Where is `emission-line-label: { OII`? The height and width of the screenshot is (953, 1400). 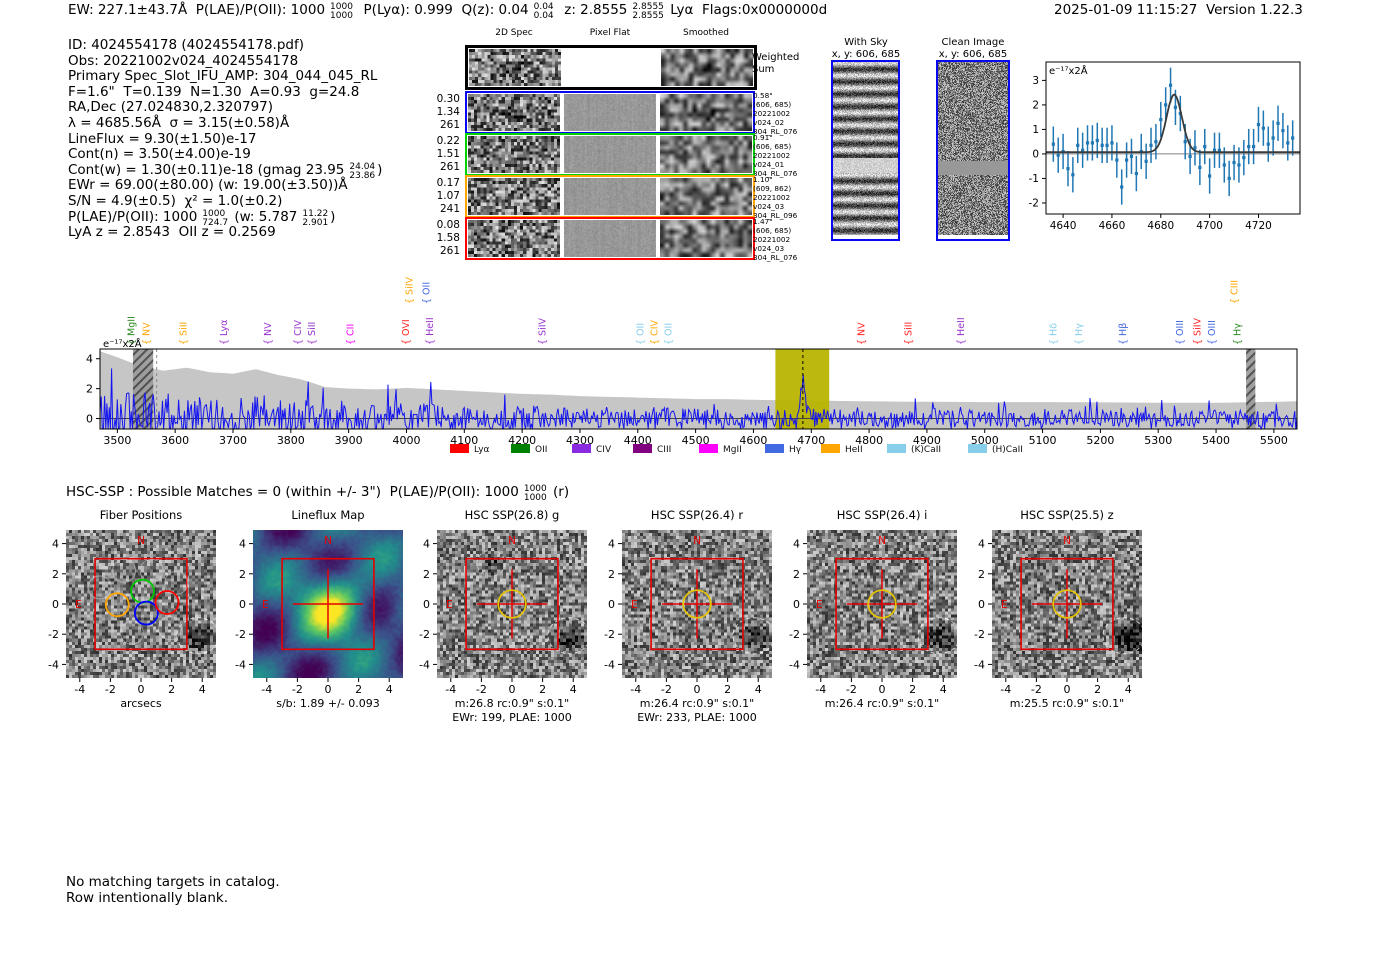 emission-line-label: { OII is located at coordinates (641, 334).